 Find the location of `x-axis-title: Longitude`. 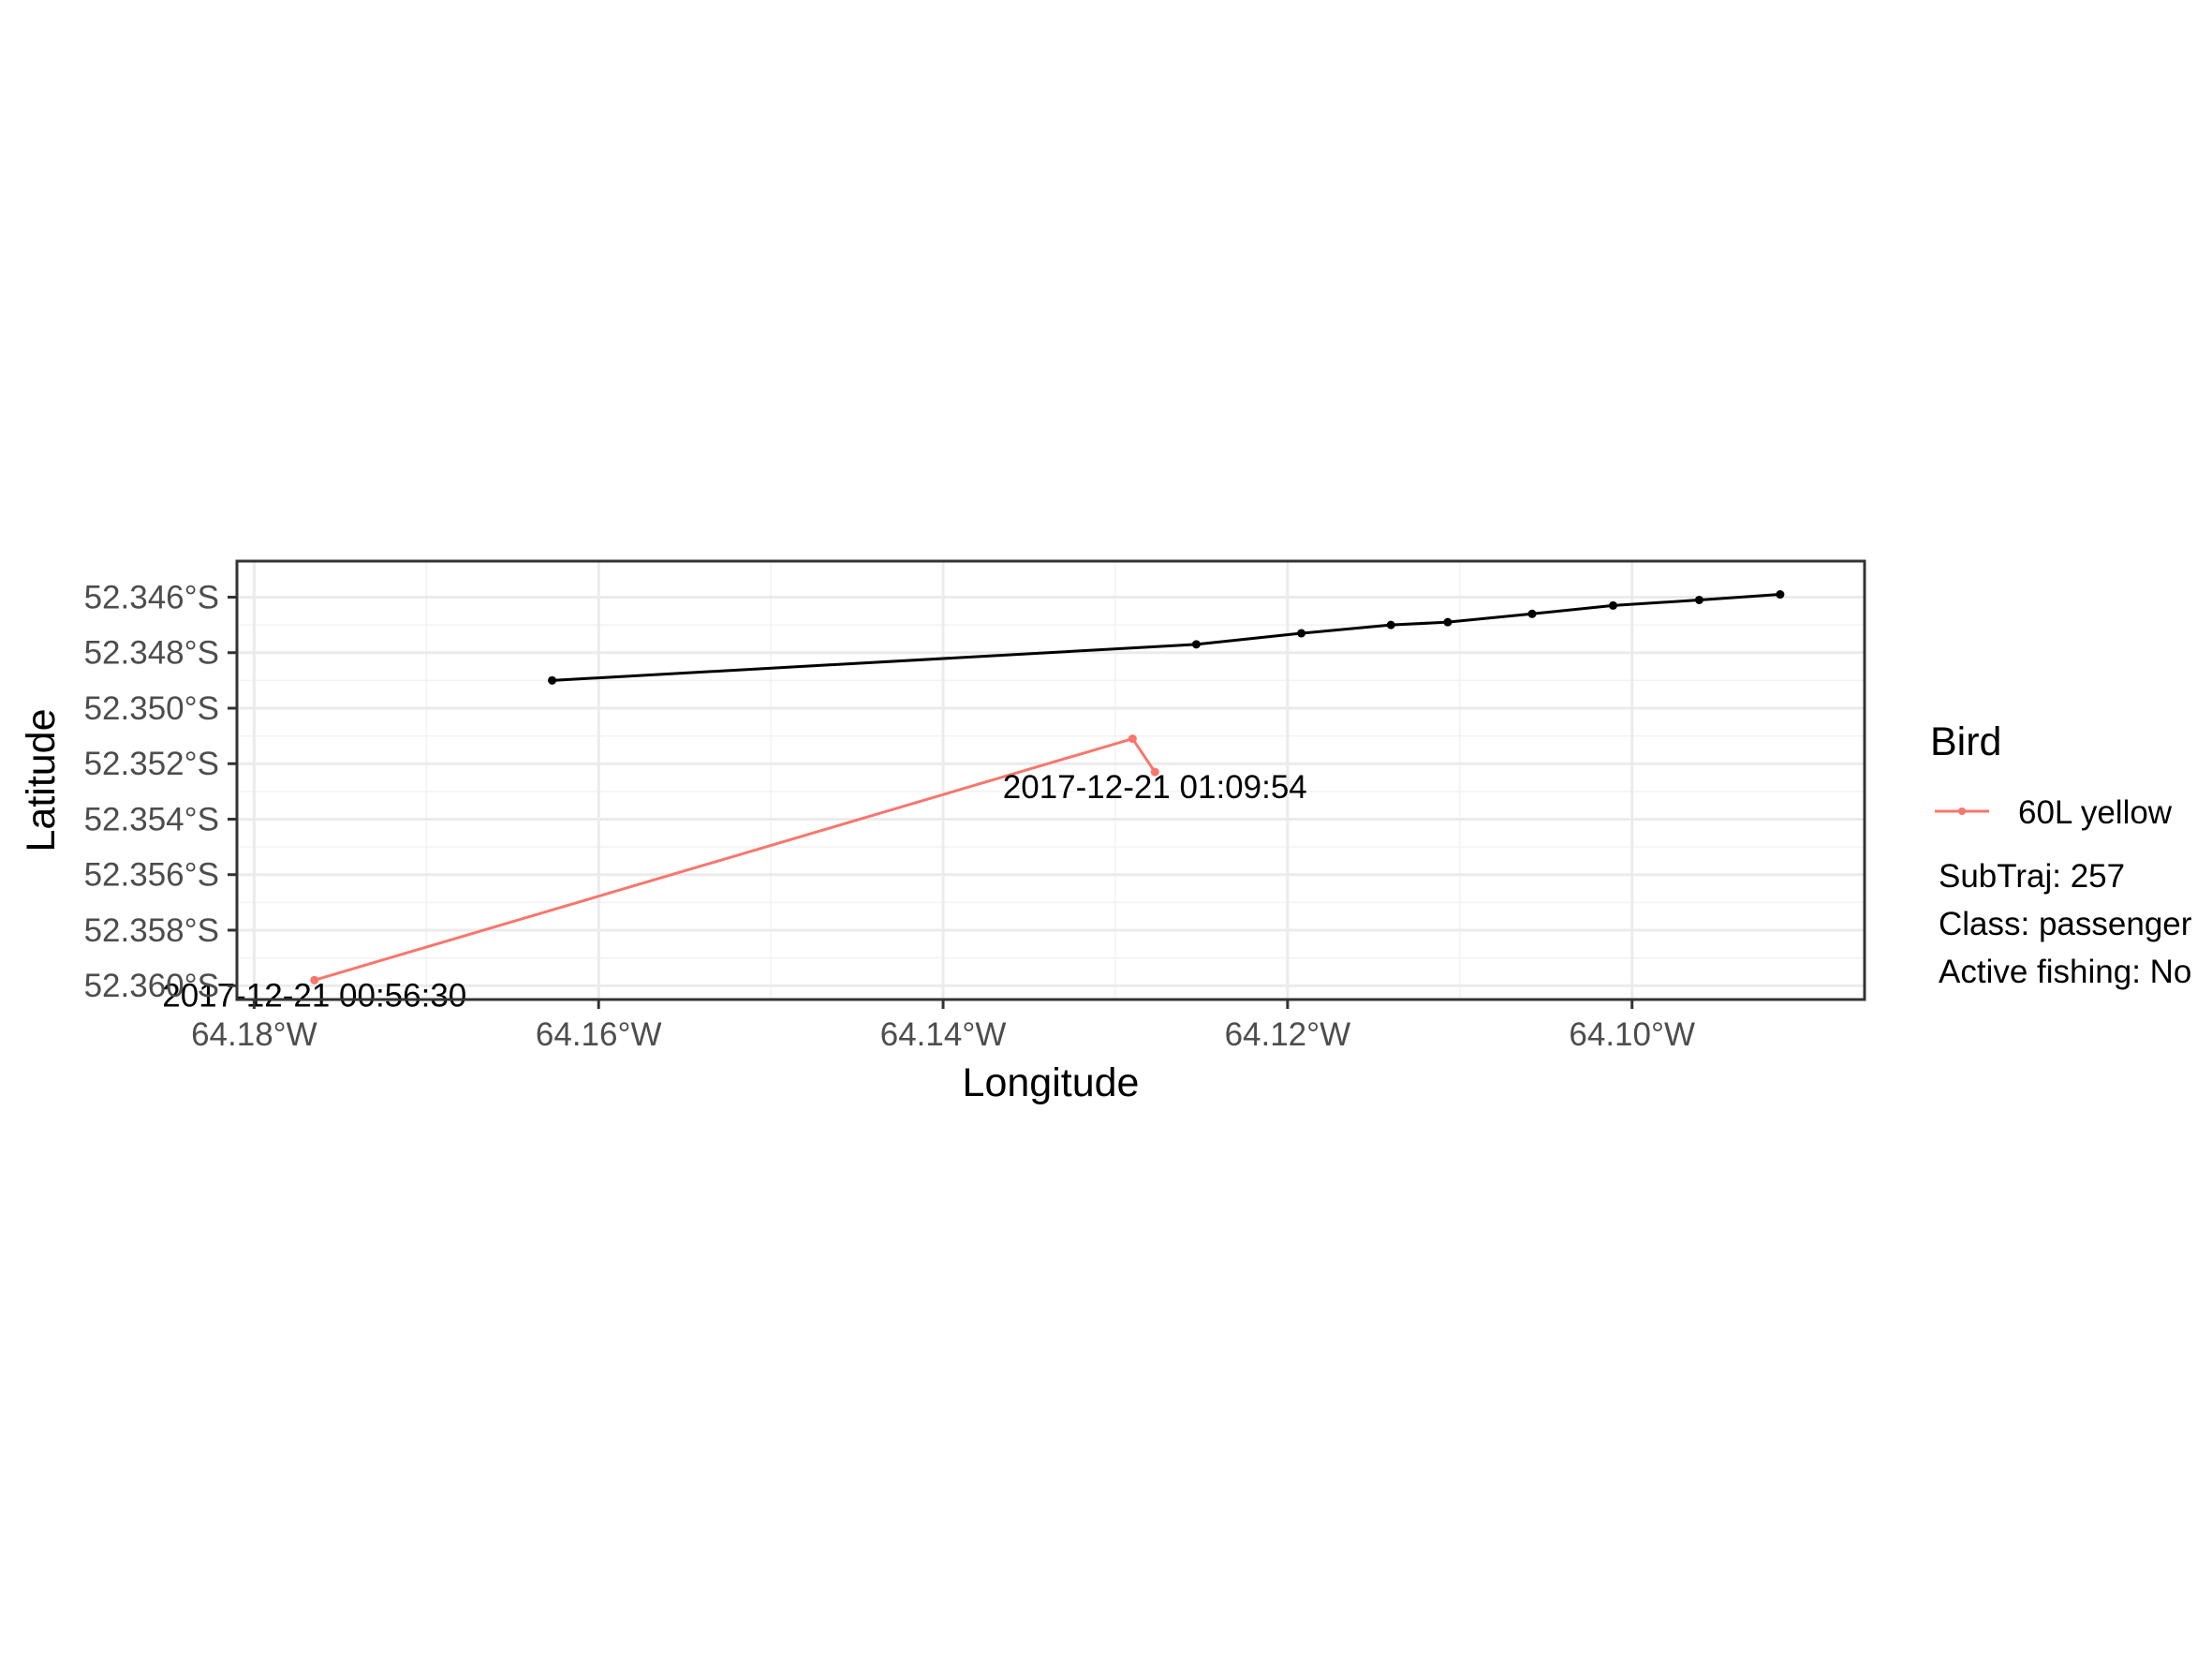

x-axis-title: Longitude is located at coordinates (1051, 1083).